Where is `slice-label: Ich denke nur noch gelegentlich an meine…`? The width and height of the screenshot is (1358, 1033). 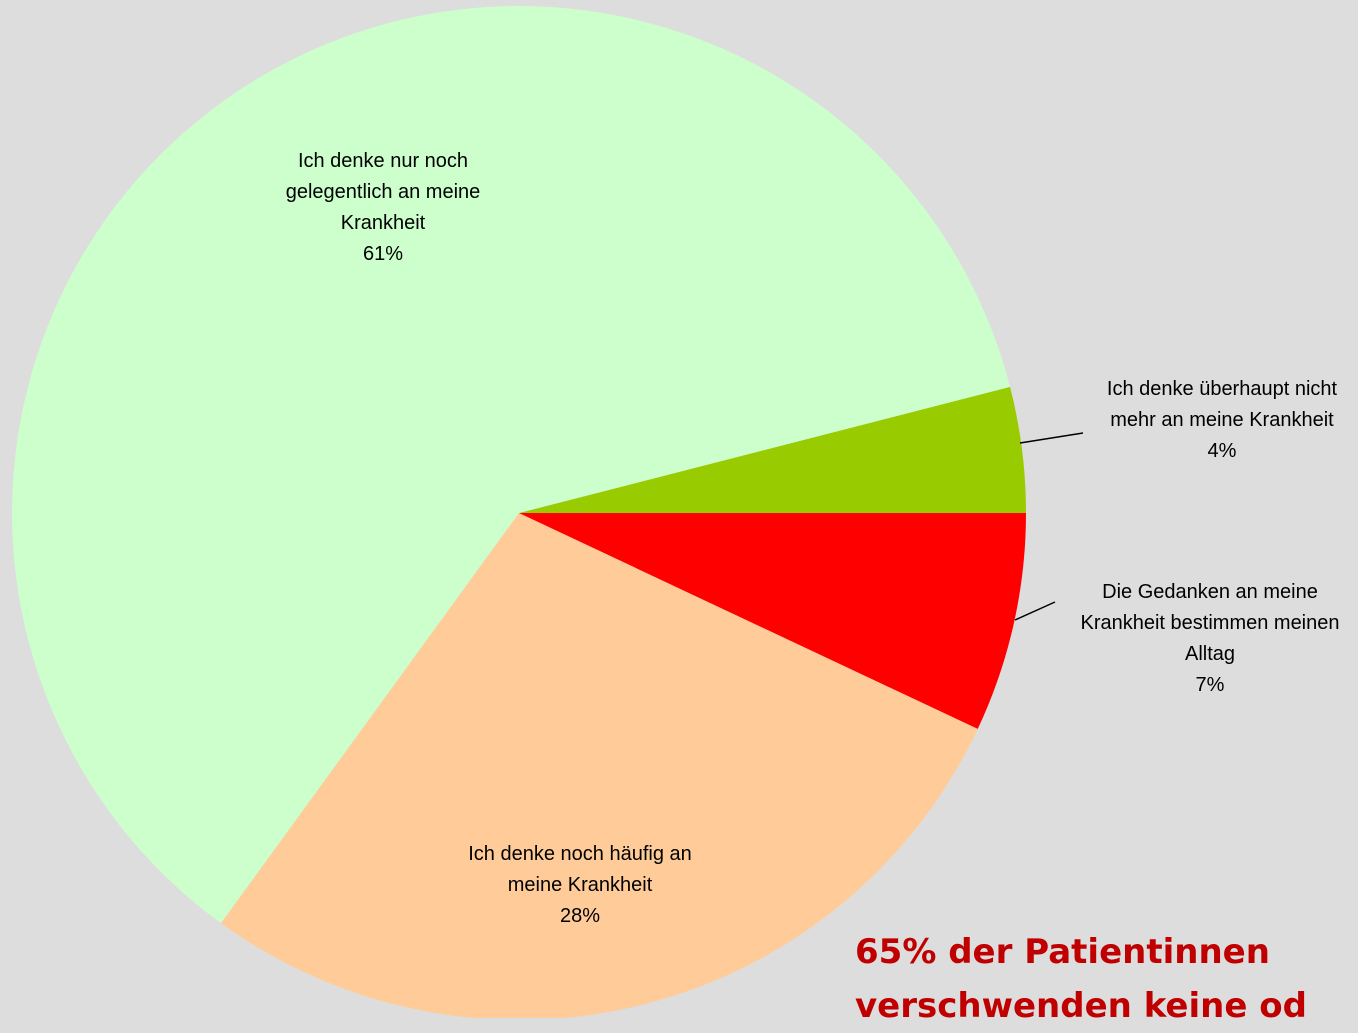
slice-label: Ich denke nur noch gelegentlich an meine… is located at coordinates (383, 208).